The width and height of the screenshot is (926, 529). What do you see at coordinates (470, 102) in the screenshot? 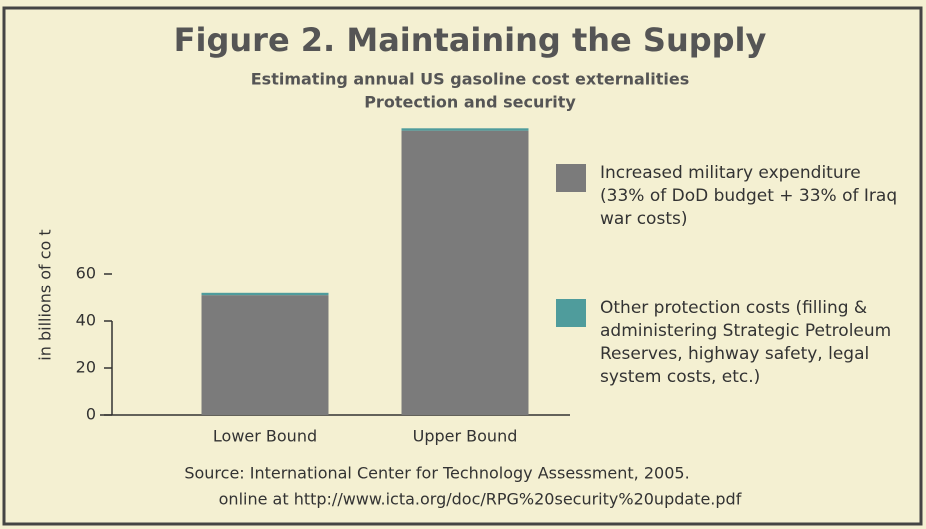
I see `subtitle: Protection and security` at bounding box center [470, 102].